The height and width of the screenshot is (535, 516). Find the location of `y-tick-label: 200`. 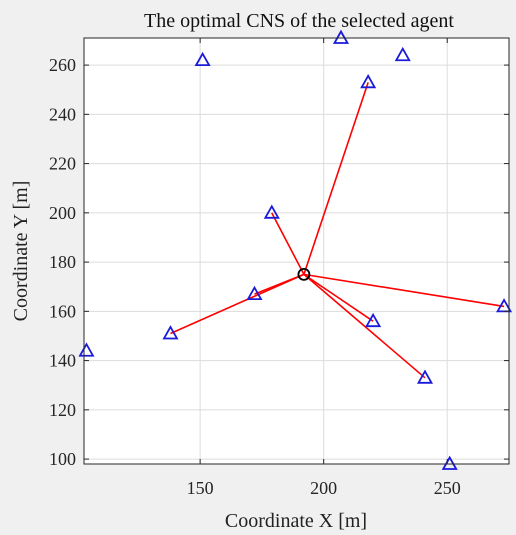

y-tick-label: 200 is located at coordinates (62, 213).